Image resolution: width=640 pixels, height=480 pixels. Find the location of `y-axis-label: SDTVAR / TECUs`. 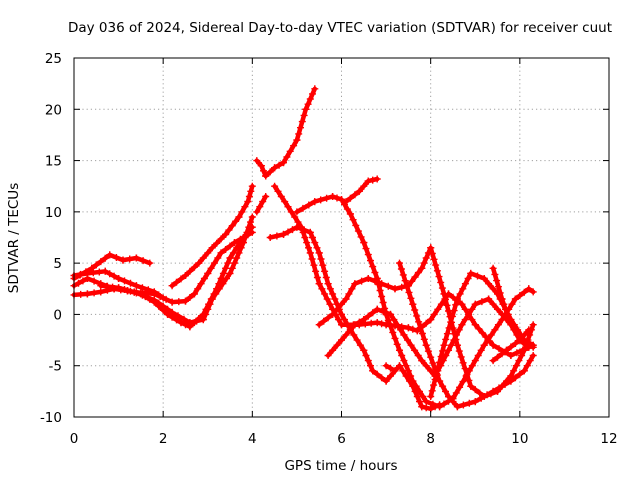

y-axis-label: SDTVAR / TECUs is located at coordinates (14, 238).